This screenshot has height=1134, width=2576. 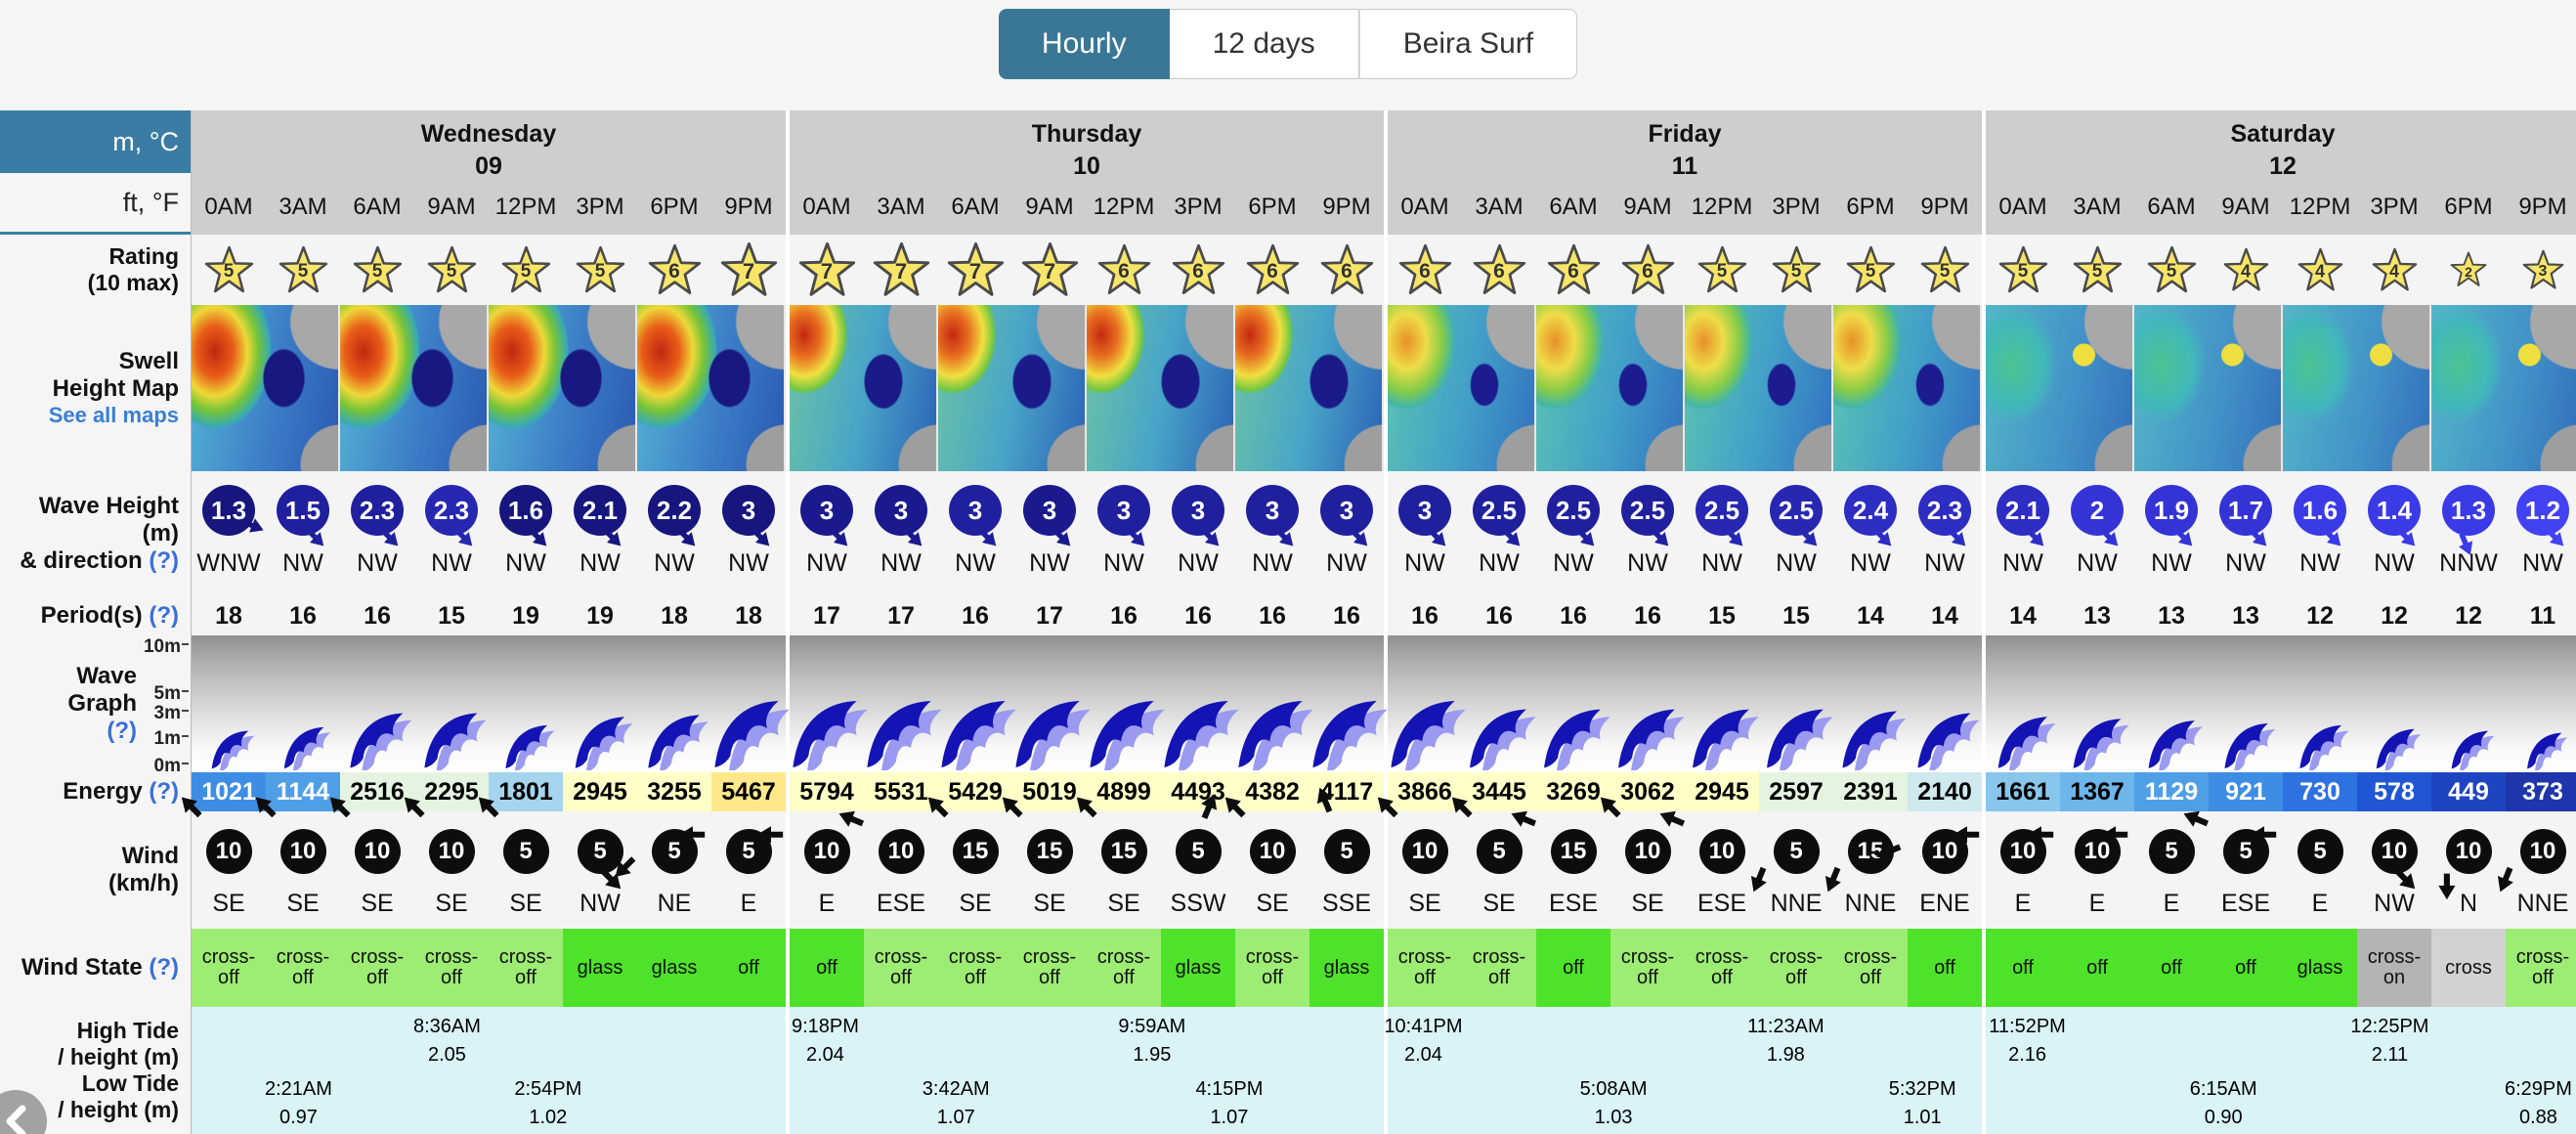 I want to click on wind-speed-badge: 15, so click(x=1554, y=842).